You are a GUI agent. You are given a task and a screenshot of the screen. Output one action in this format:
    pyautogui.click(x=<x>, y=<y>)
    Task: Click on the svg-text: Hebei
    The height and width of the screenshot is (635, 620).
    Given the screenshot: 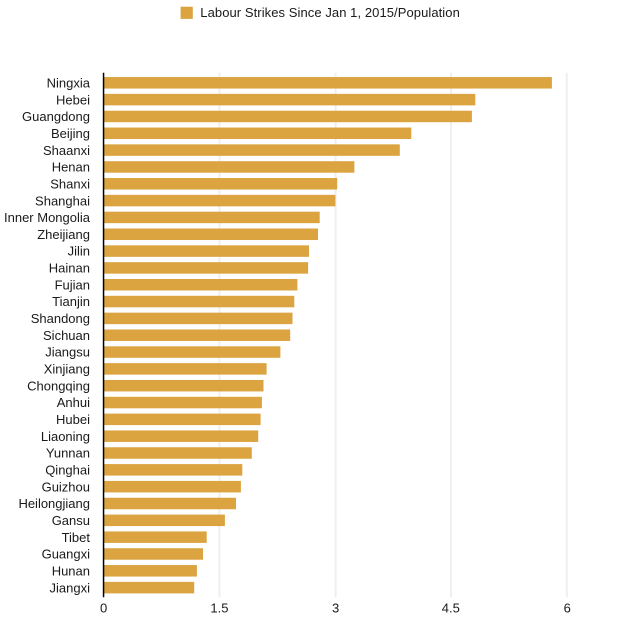 What is the action you would take?
    pyautogui.click(x=73, y=99)
    